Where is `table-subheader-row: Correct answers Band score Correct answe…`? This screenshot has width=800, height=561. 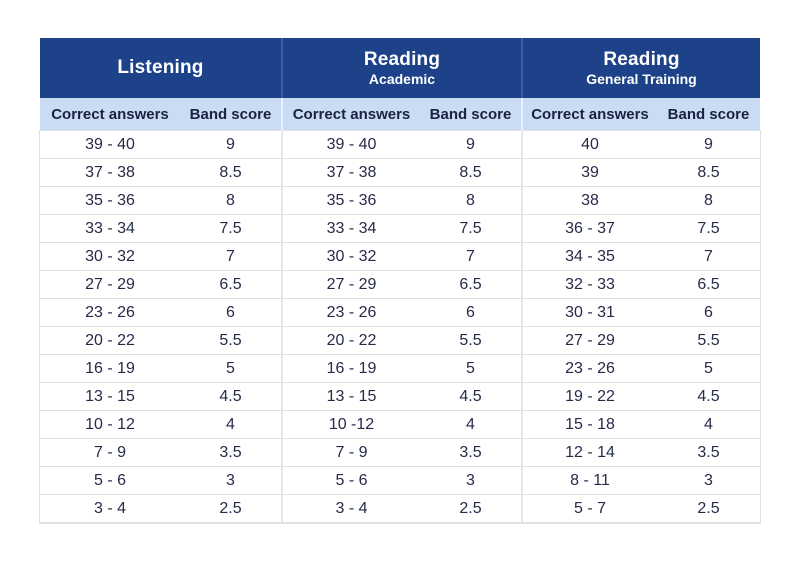
table-subheader-row: Correct answers Band score Correct answe… is located at coordinates (400, 114).